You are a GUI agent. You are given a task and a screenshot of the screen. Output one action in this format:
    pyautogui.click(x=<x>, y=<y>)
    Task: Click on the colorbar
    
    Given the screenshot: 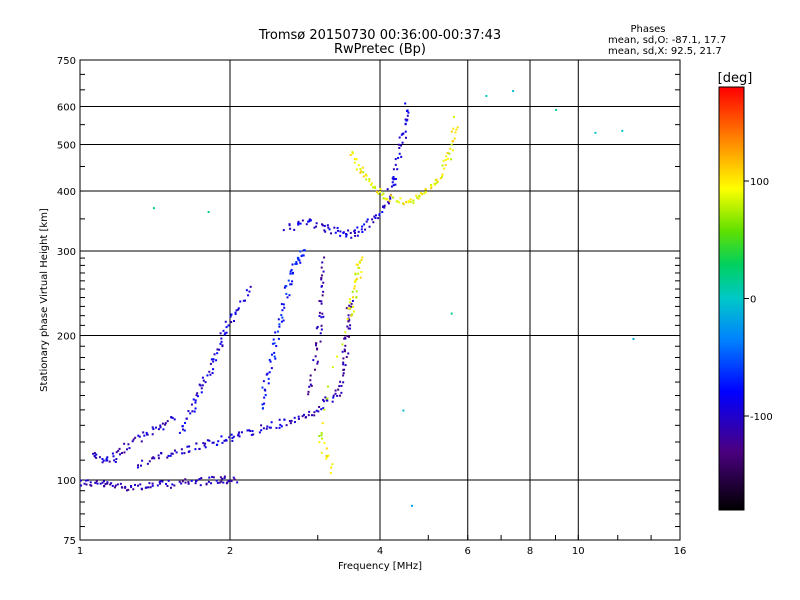 What is the action you would take?
    pyautogui.click(x=731, y=298)
    